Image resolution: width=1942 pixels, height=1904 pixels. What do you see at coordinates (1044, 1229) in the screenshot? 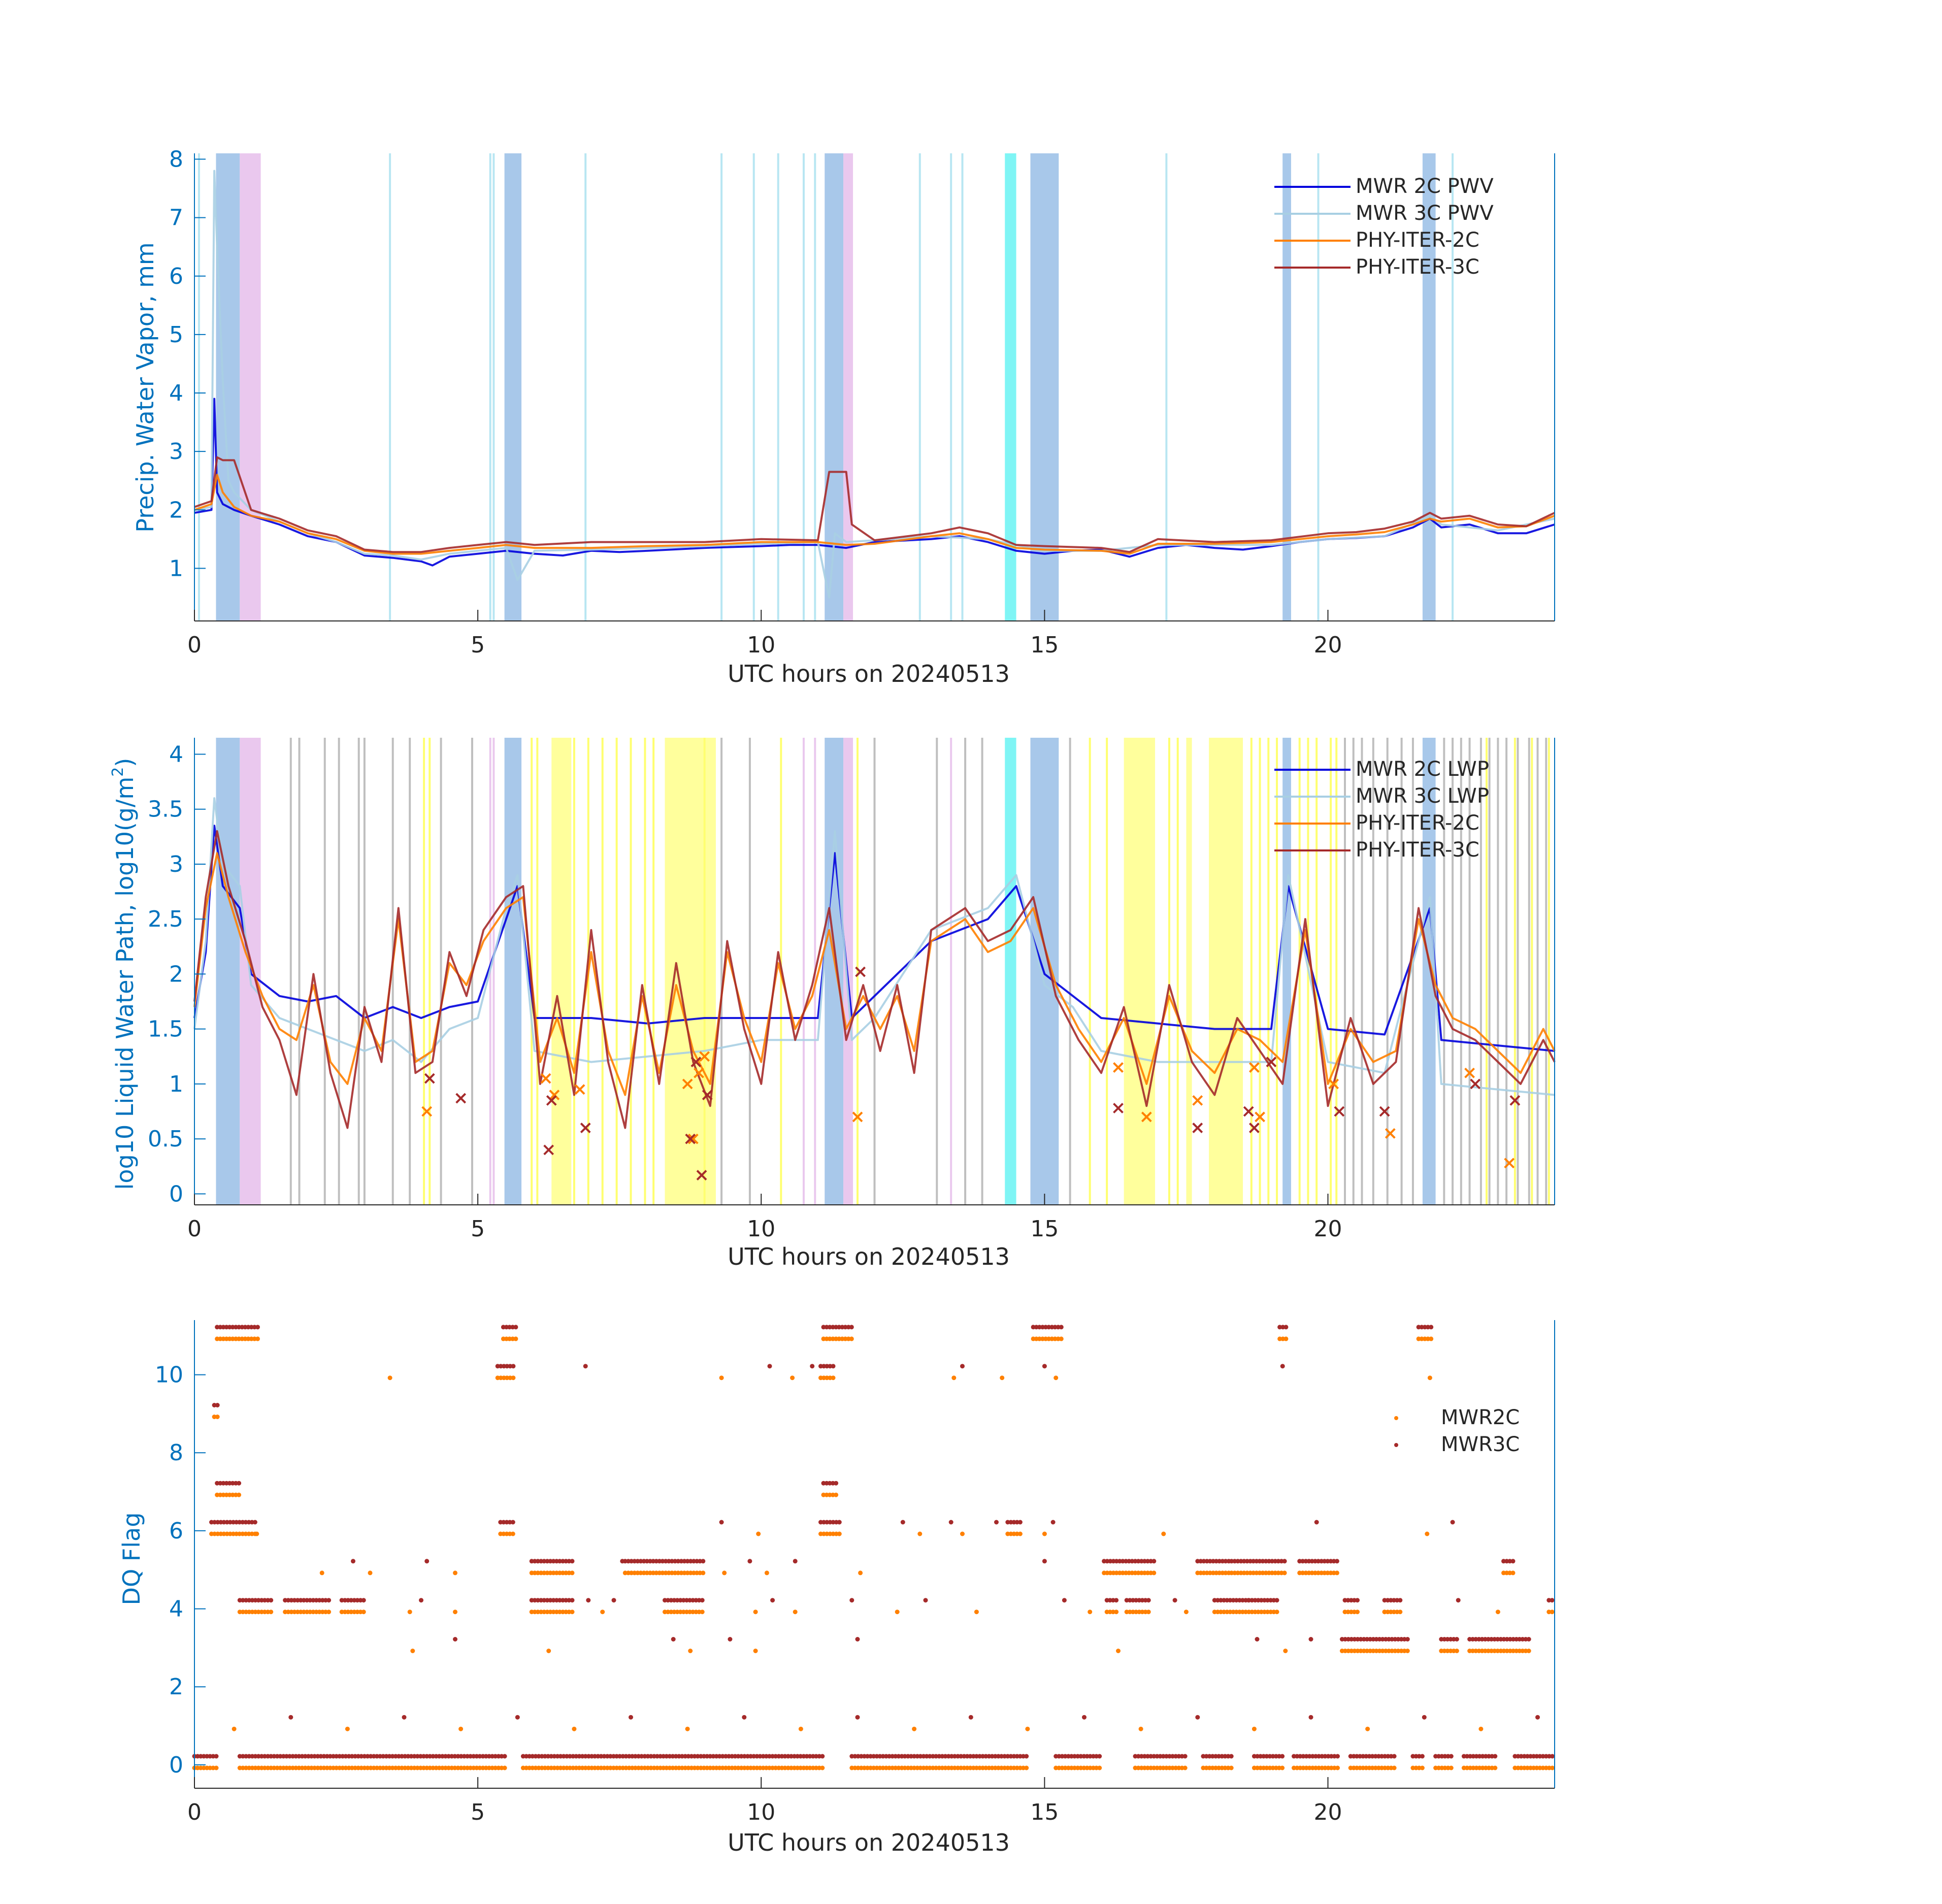
I see `lwp-x-tick-label: 15` at bounding box center [1044, 1229].